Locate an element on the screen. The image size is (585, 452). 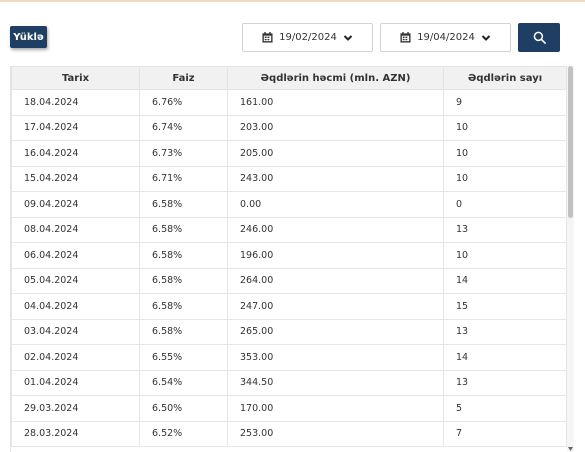
search-icon is located at coordinates (539, 37).